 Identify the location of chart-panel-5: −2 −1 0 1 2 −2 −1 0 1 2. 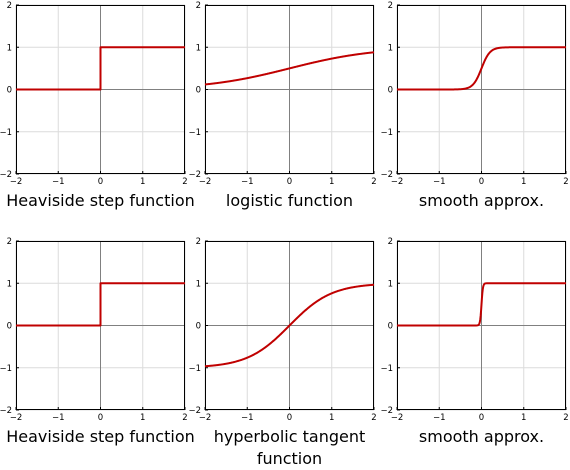
(282, 330).